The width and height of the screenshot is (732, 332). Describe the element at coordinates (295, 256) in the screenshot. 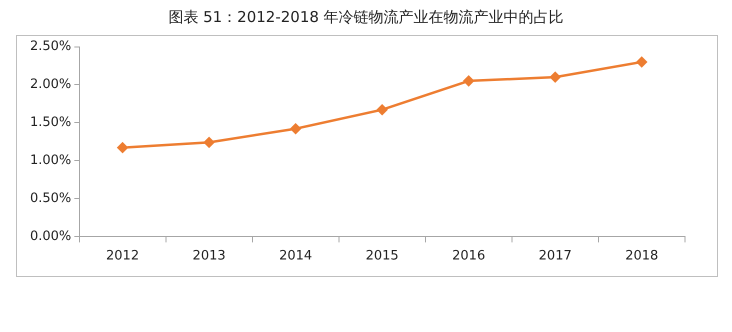

I see `x-tick-label: 2014` at that location.